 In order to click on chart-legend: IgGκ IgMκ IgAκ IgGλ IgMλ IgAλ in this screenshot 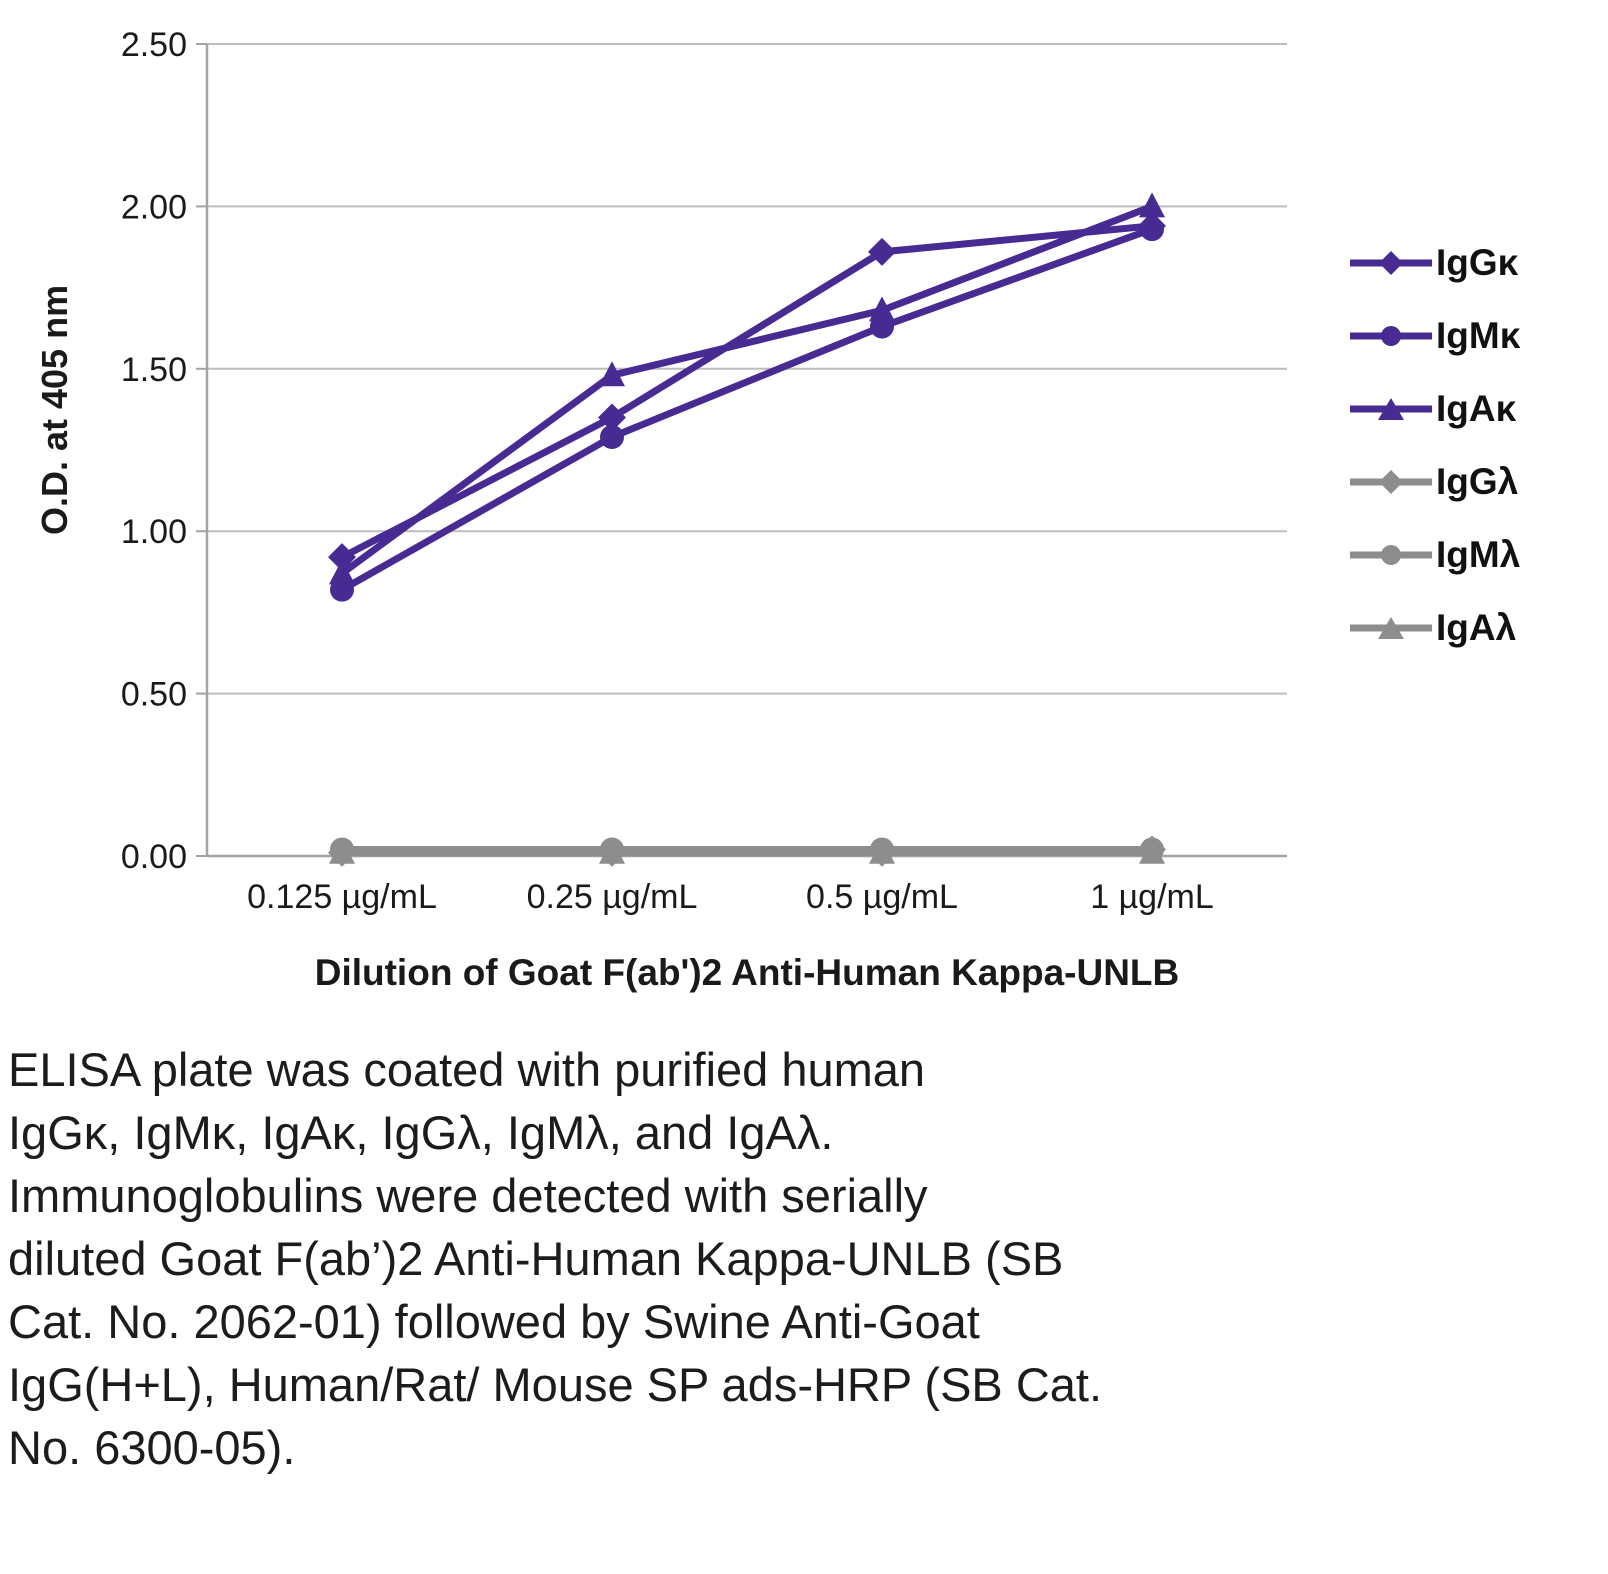, I will do `click(1434, 445)`.